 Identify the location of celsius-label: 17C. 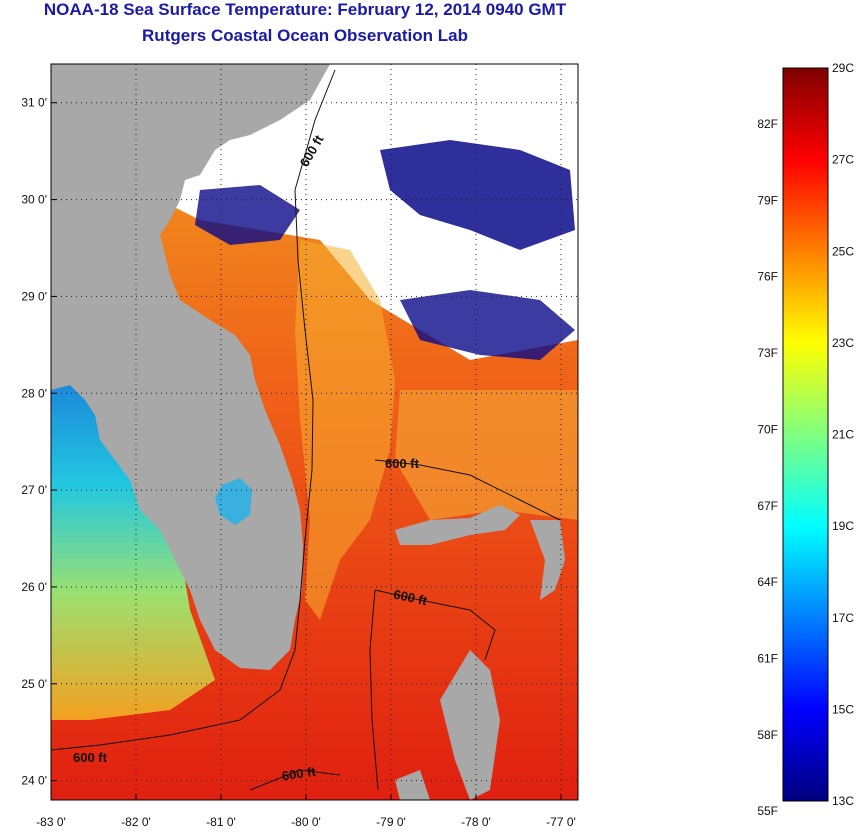
(843, 618).